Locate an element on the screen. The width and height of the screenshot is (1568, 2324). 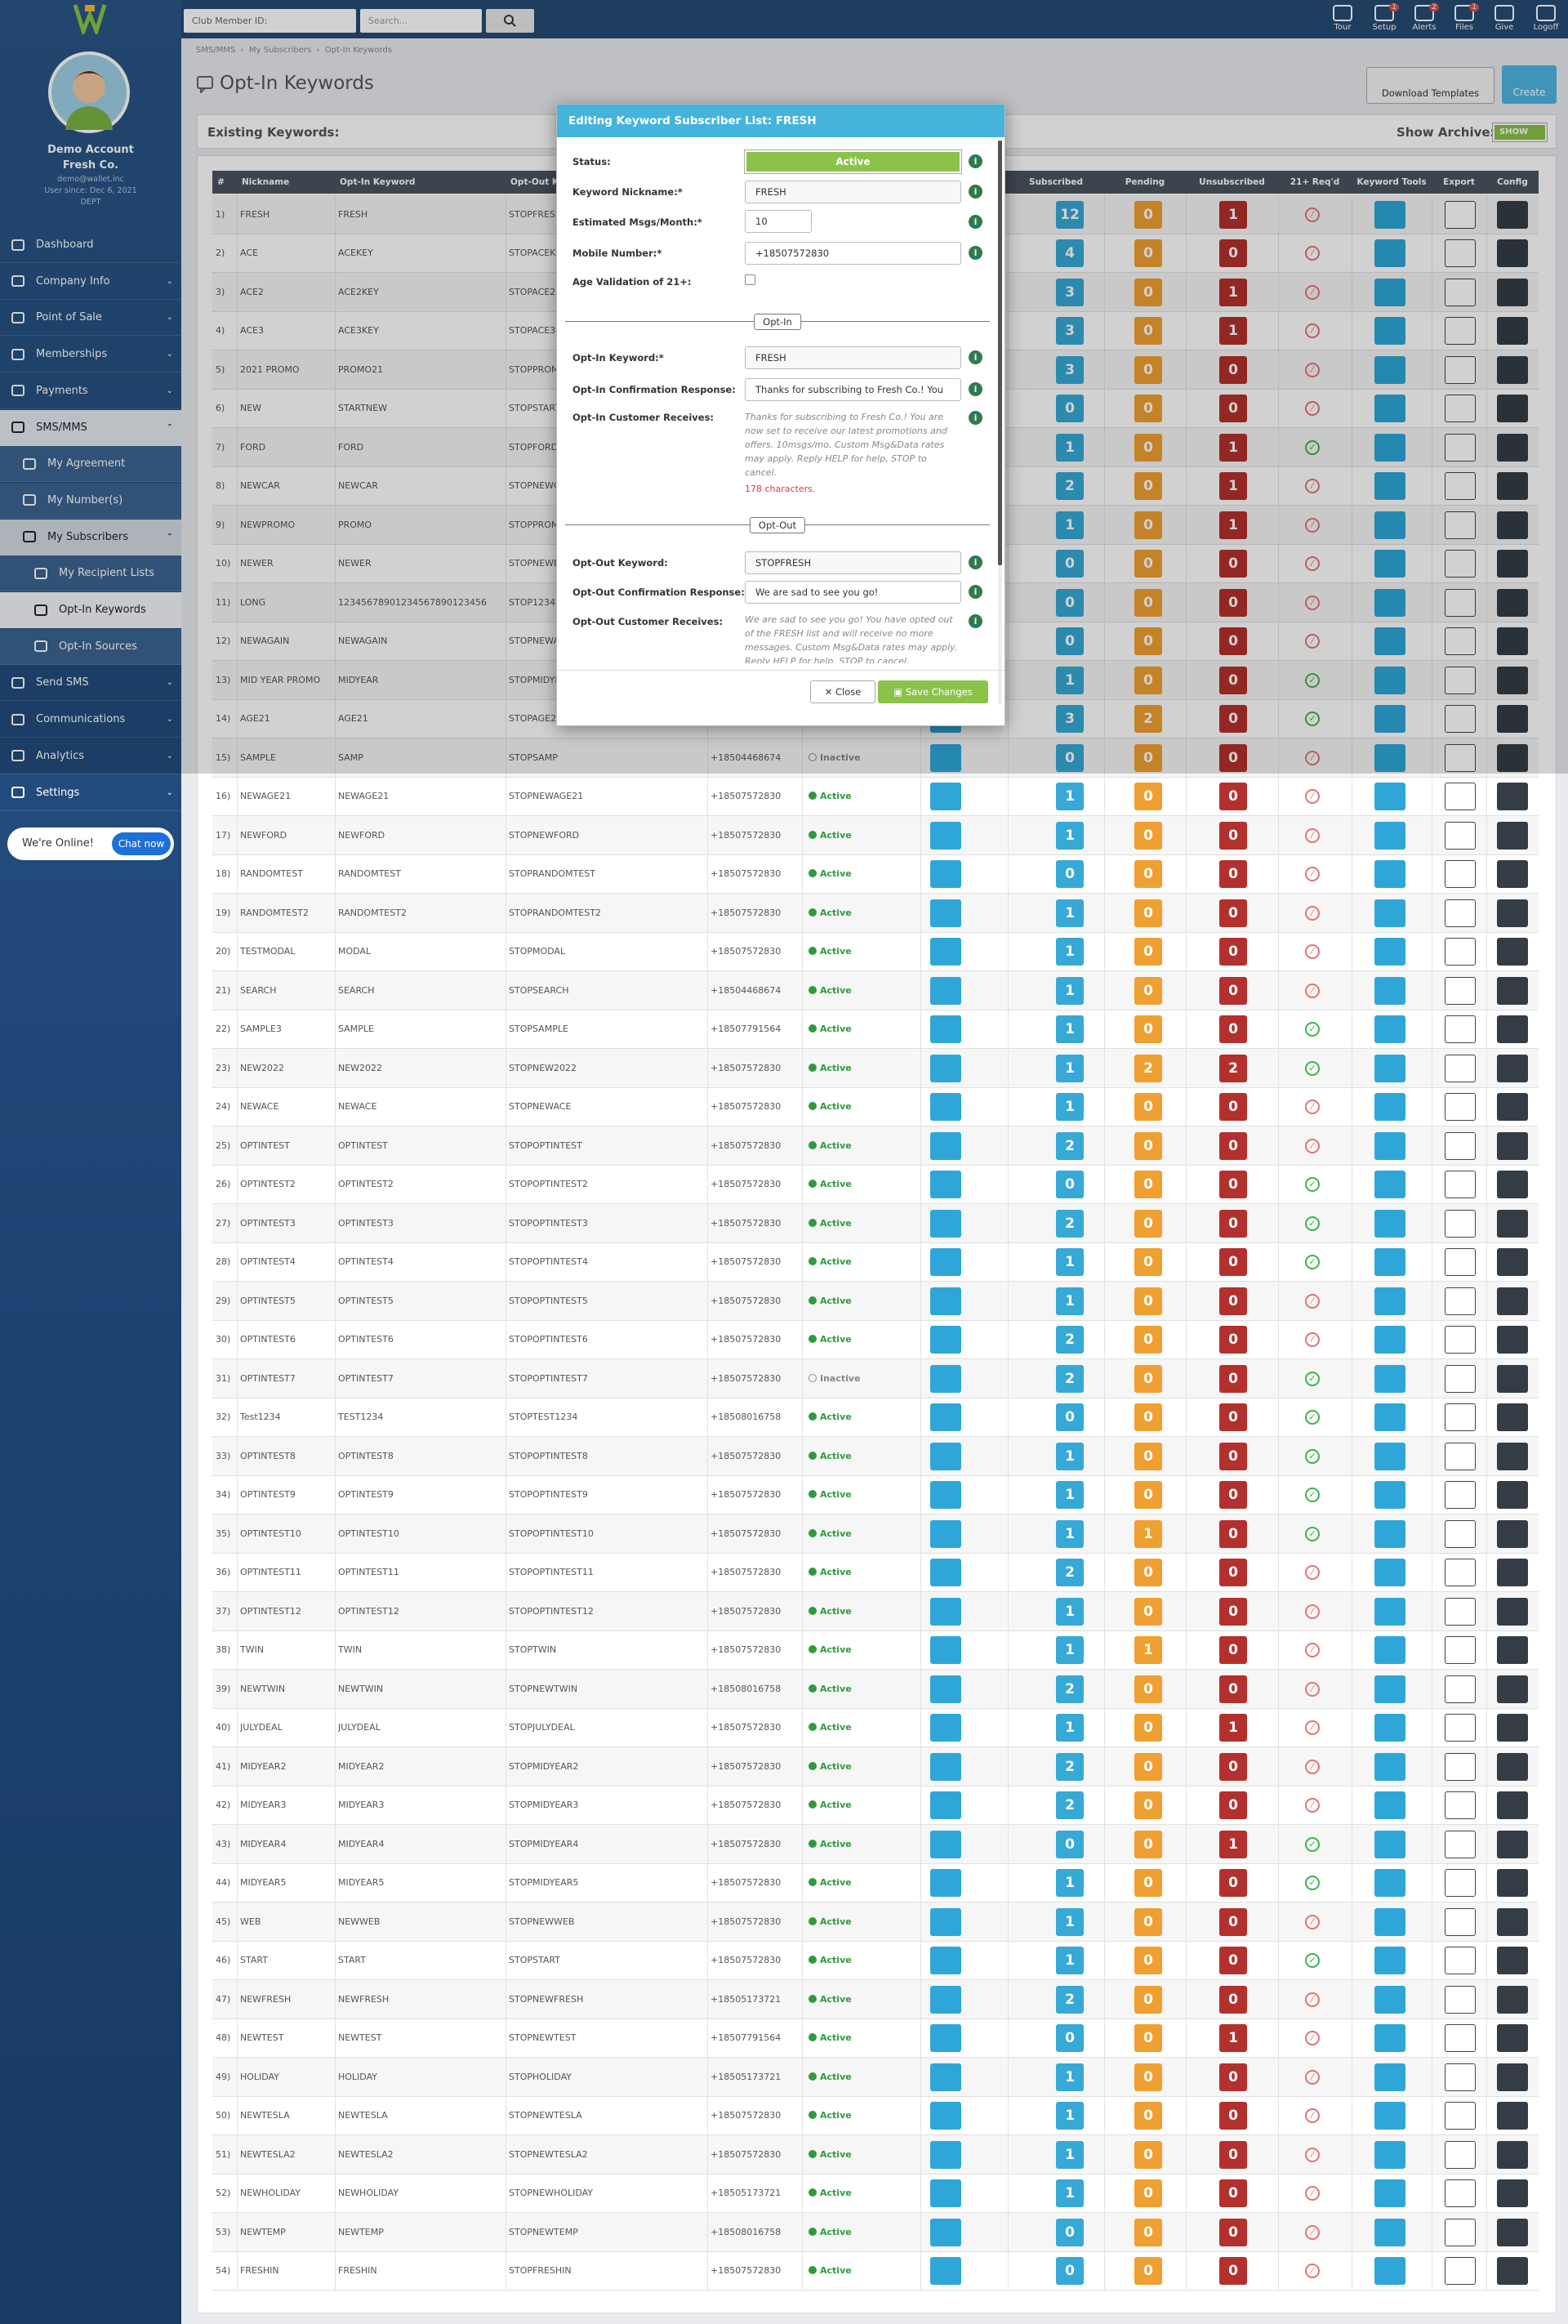
nav-item: Opt-In Keywords is located at coordinates (90, 610).